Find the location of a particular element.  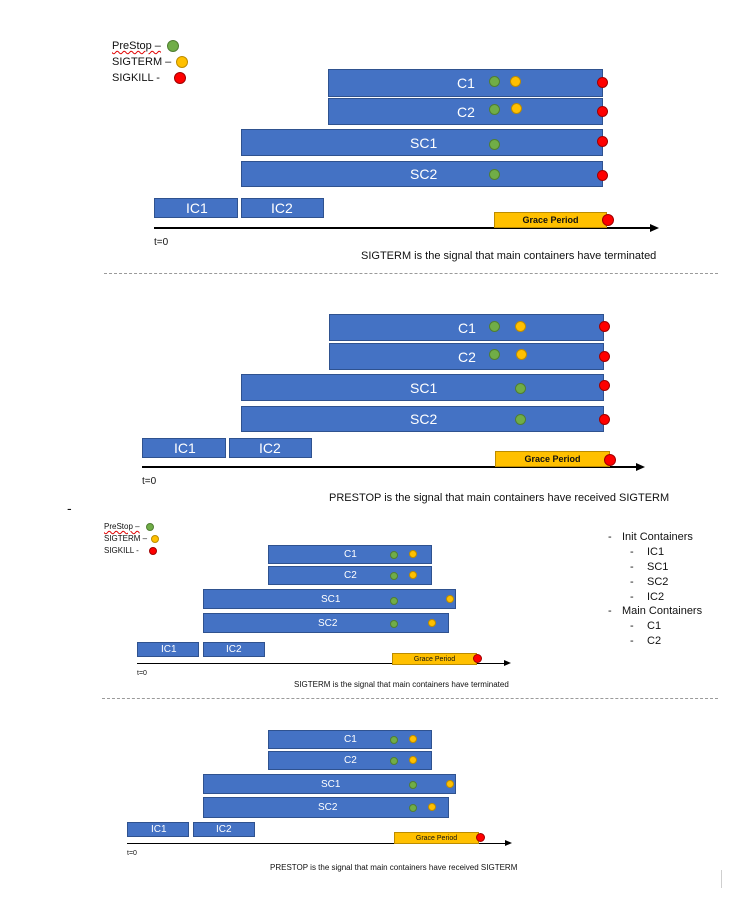

list-item: - C1 is located at coordinates (646, 626).